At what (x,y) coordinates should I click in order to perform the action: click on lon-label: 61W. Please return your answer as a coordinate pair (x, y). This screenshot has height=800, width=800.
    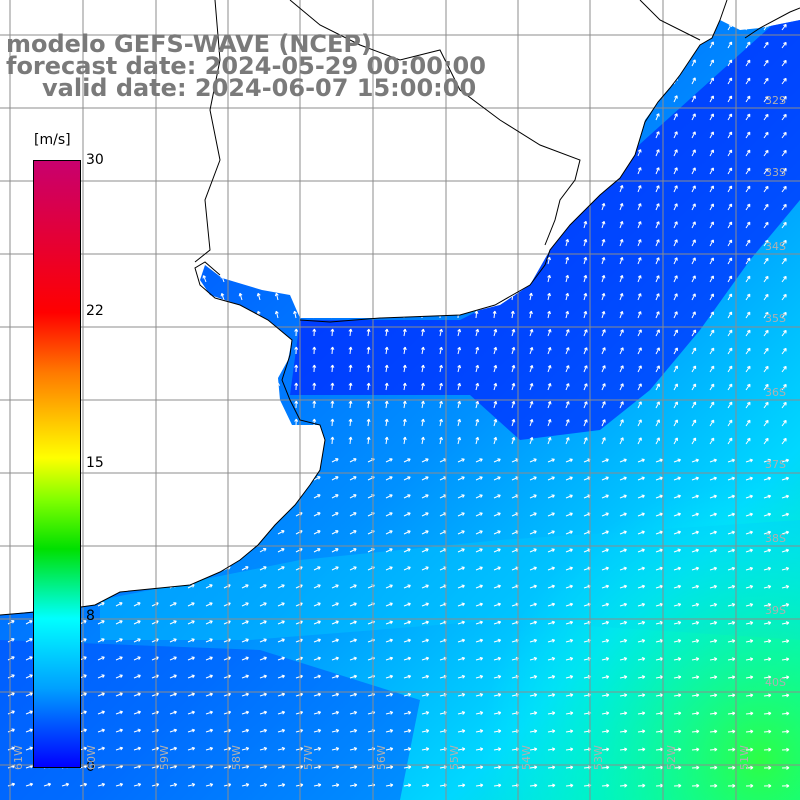
    Looking at the image, I should click on (18, 757).